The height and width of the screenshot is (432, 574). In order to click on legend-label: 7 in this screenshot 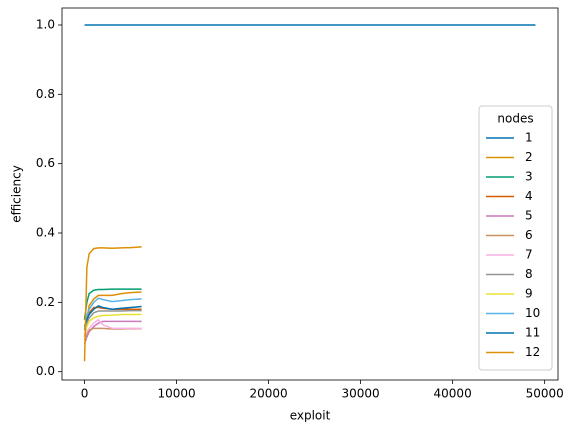, I will do `click(529, 255)`.